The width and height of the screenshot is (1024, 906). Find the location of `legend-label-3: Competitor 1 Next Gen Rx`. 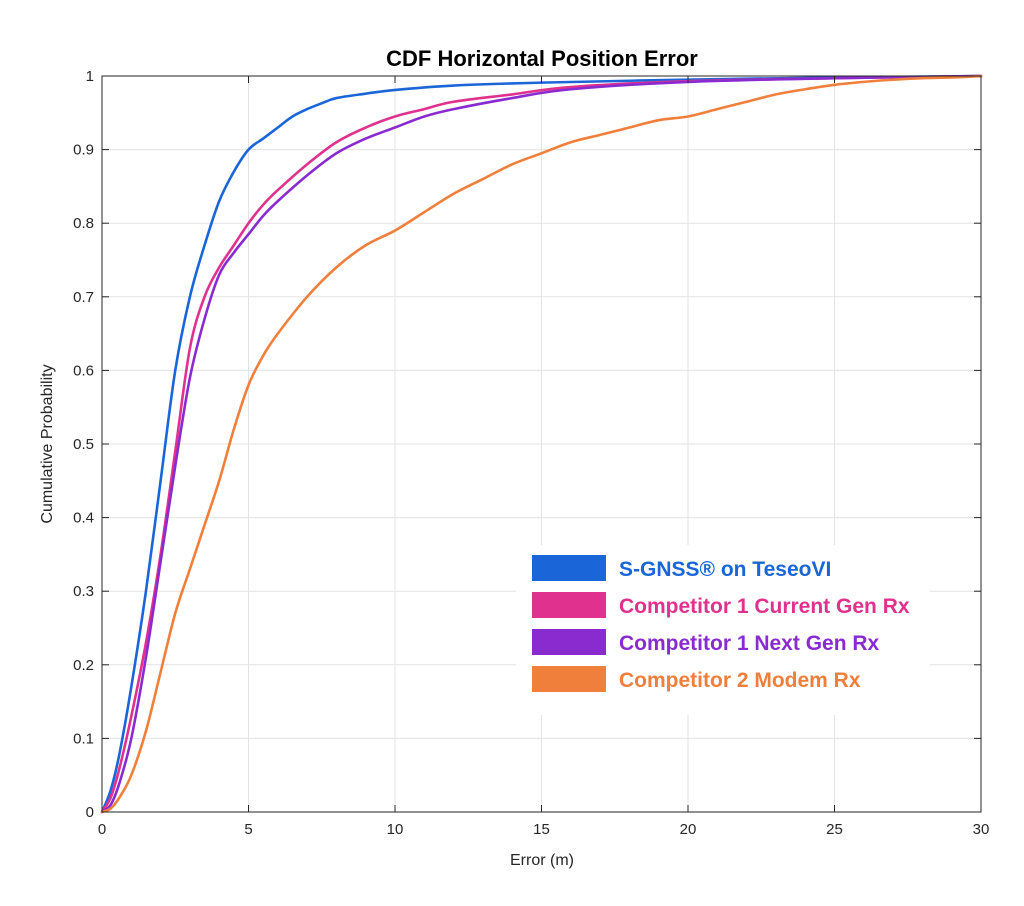

legend-label-3: Competitor 1 Next Gen Rx is located at coordinates (749, 643).